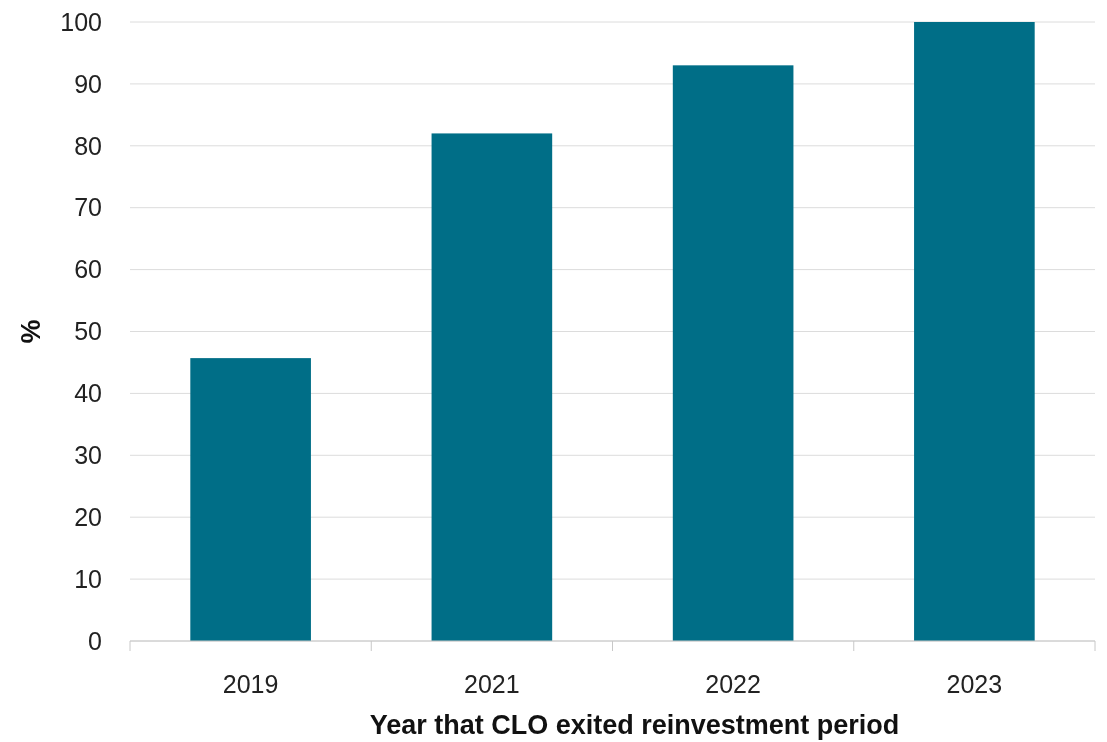  I want to click on y-tick-label: 0, so click(95, 640).